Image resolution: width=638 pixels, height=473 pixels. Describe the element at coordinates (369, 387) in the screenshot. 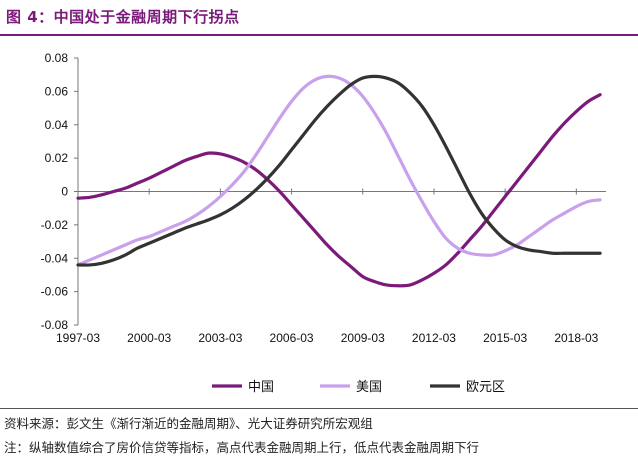

I see `legend-label: 美国` at that location.